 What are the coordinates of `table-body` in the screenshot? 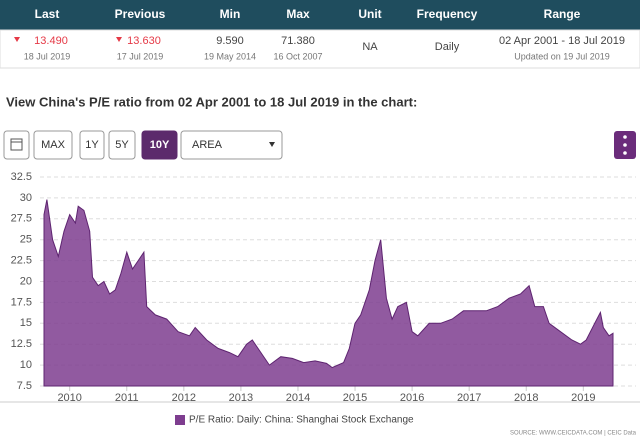 It's located at (320, 49).